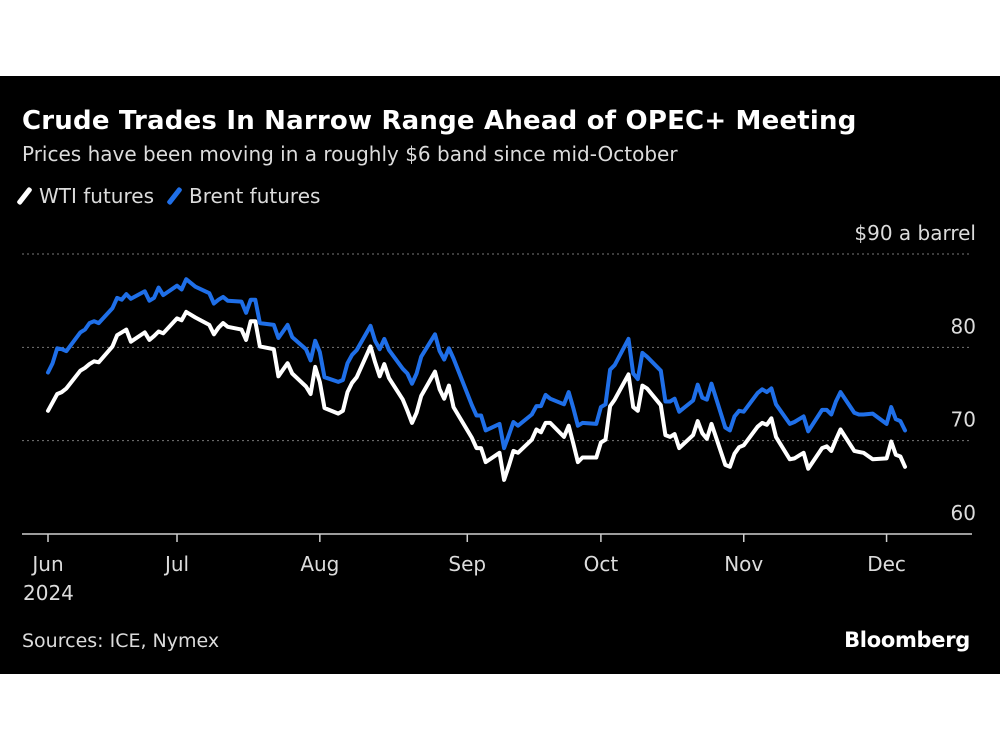  Describe the element at coordinates (963, 420) in the screenshot. I see `y-tick-label: 70` at that location.